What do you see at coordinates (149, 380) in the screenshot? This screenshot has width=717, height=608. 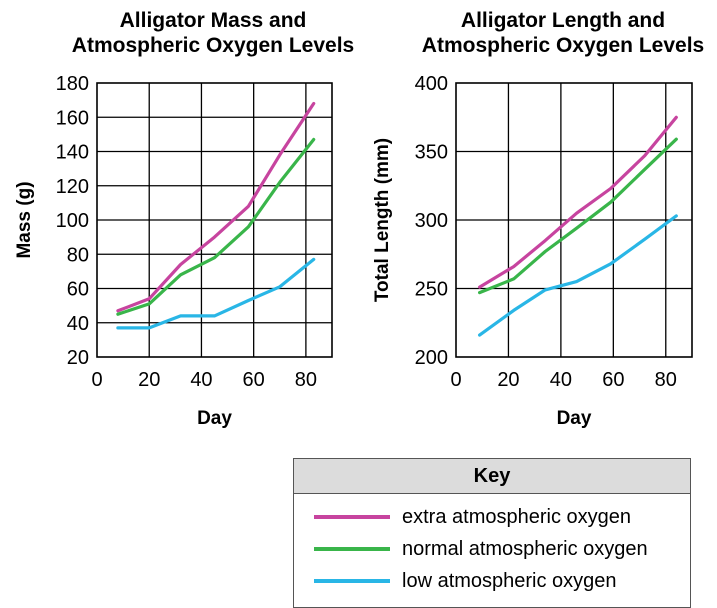 I see `mass-x-tick-label: 20` at bounding box center [149, 380].